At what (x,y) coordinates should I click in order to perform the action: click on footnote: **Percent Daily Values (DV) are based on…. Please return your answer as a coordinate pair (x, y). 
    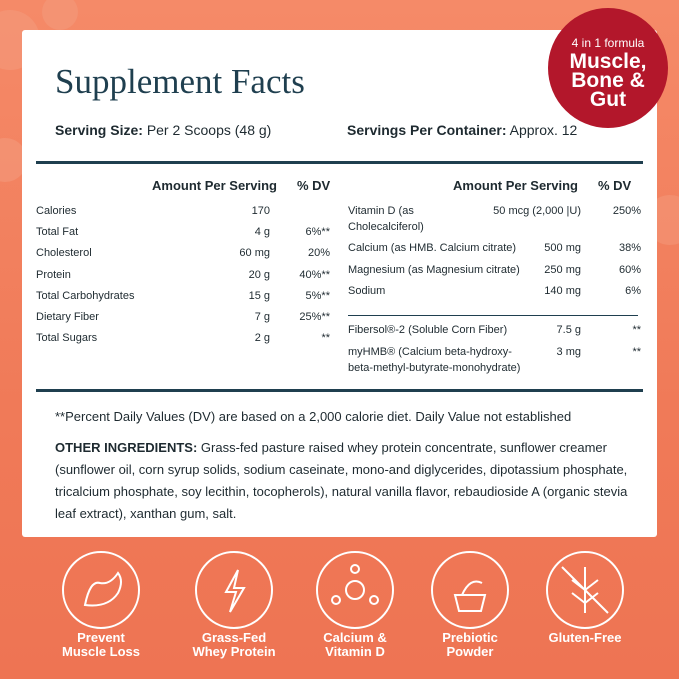
    Looking at the image, I should click on (313, 416).